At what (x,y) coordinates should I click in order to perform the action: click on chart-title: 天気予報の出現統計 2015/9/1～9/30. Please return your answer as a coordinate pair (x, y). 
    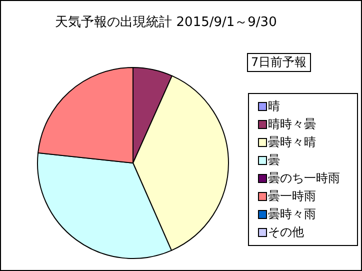
    Looking at the image, I should click on (166, 22).